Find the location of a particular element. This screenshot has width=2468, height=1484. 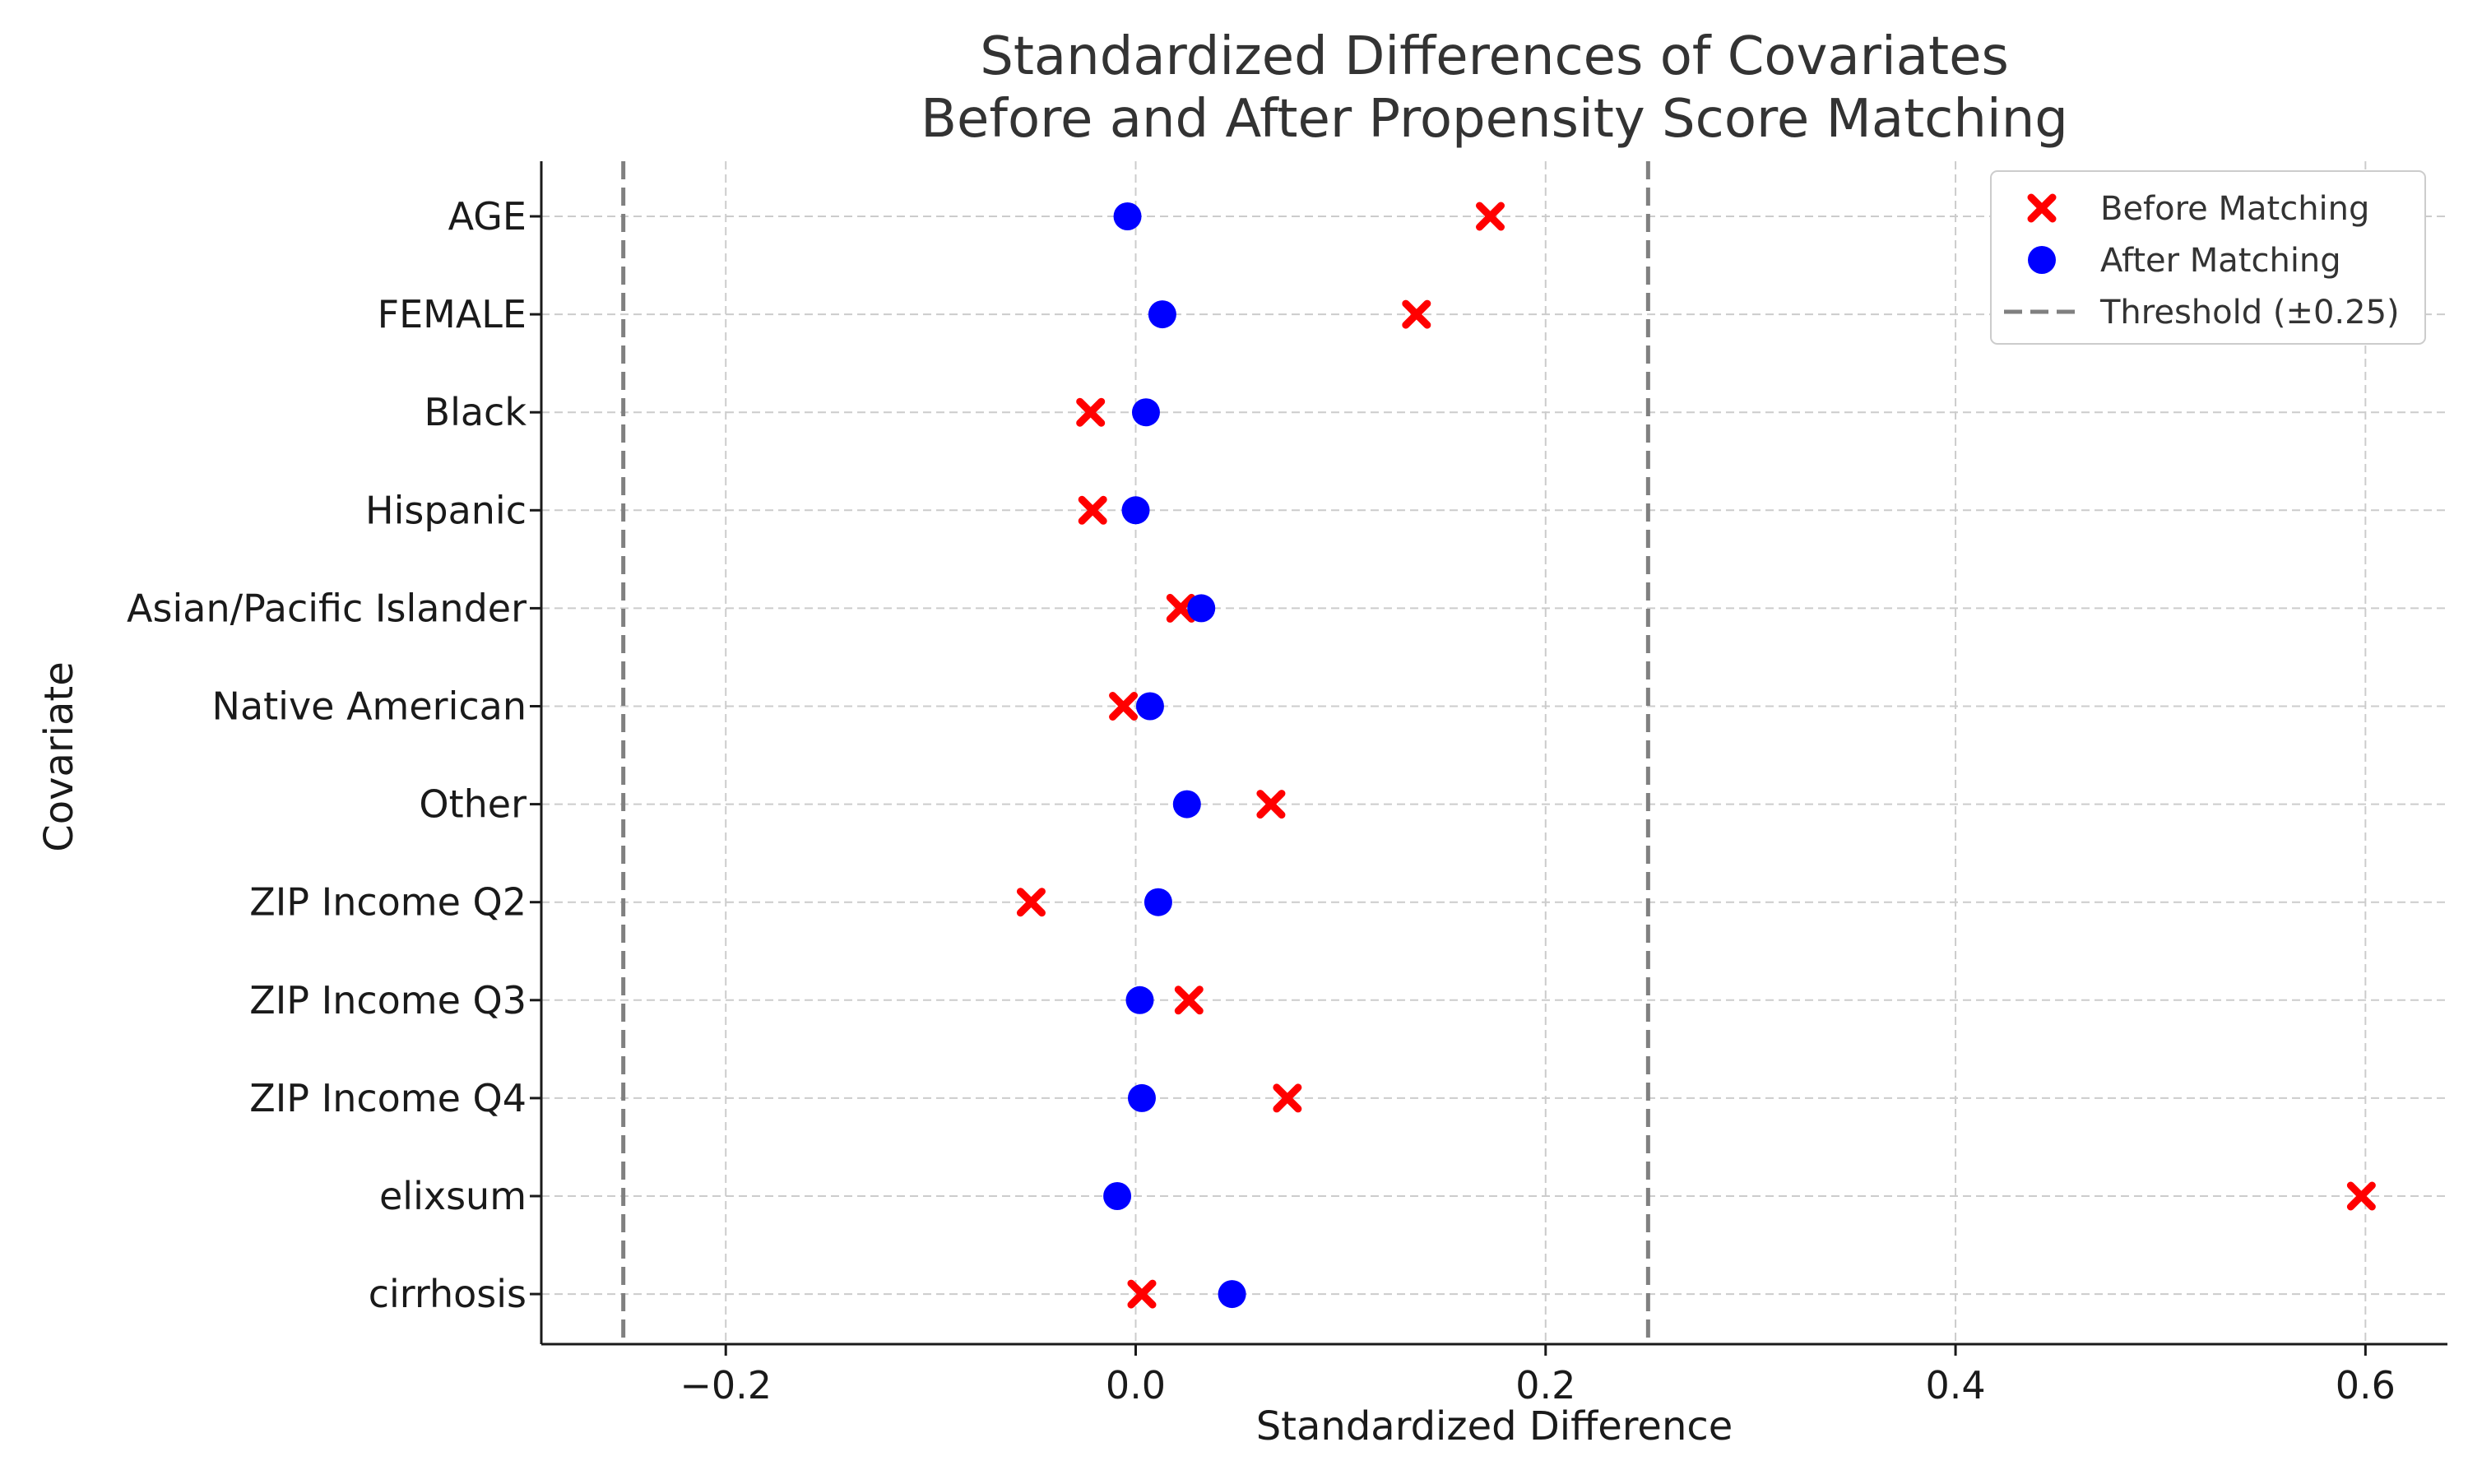

legend-after-label: After Matching is located at coordinates (2220, 261).